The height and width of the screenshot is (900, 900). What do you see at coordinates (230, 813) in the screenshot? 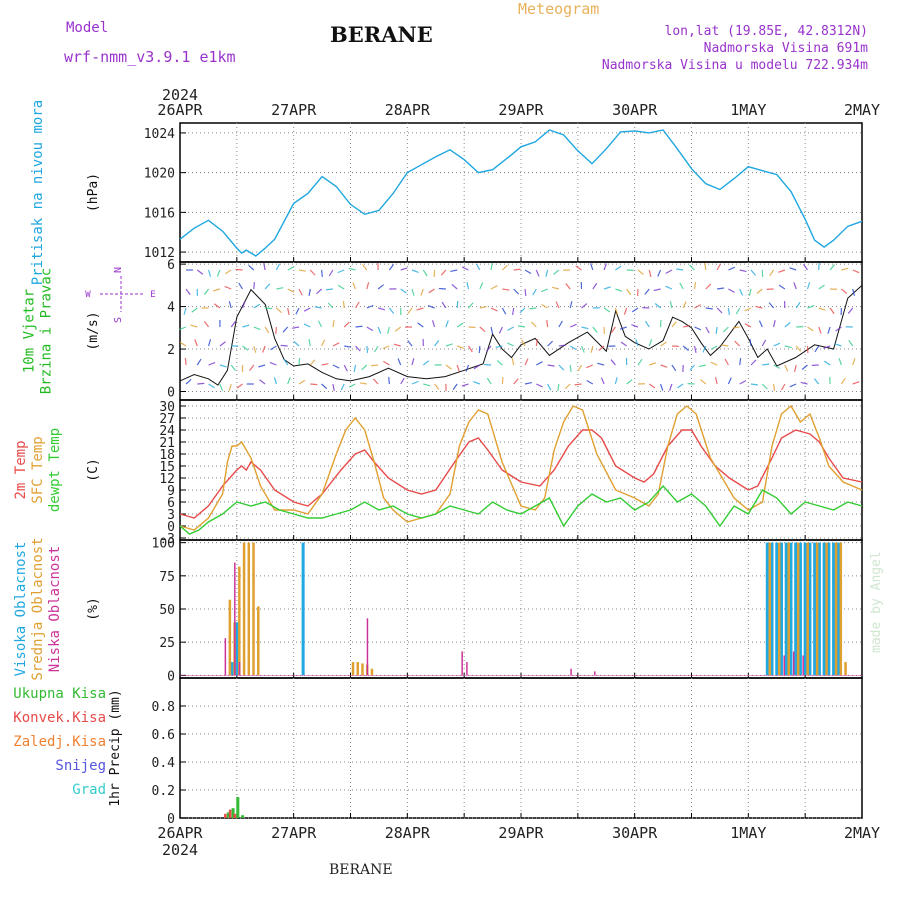
I see `bar-precip` at bounding box center [230, 813].